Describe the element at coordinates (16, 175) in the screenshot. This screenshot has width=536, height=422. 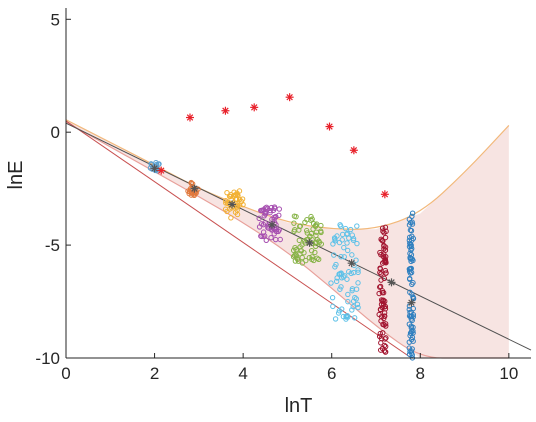
I see `y-axis-label: lnE` at that location.